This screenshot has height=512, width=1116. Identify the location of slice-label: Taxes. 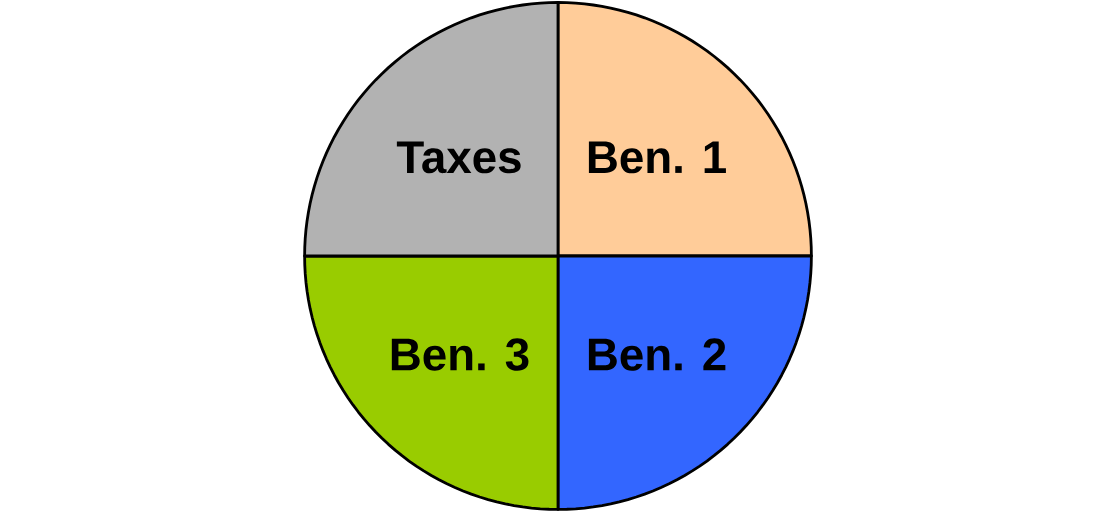
(458, 157).